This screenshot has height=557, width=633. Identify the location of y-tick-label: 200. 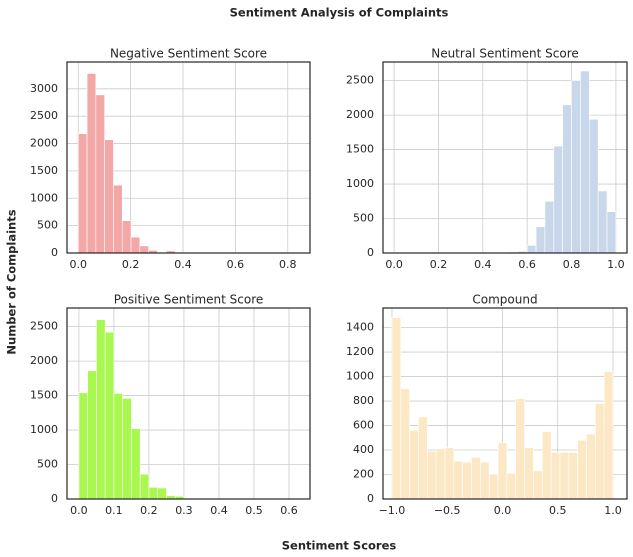
(363, 474).